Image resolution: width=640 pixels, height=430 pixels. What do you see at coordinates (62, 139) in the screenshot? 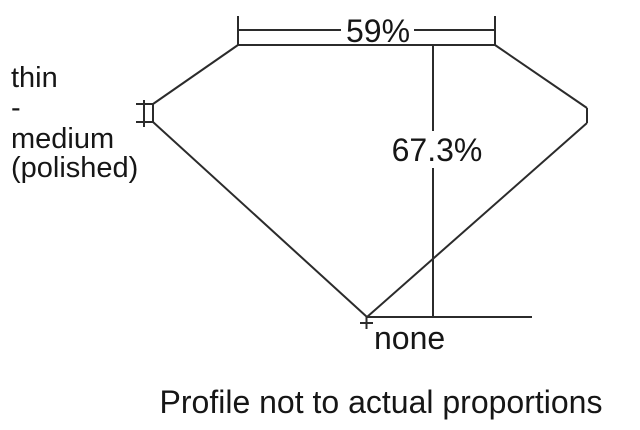
I see `girdle-label-line-3: medium` at bounding box center [62, 139].